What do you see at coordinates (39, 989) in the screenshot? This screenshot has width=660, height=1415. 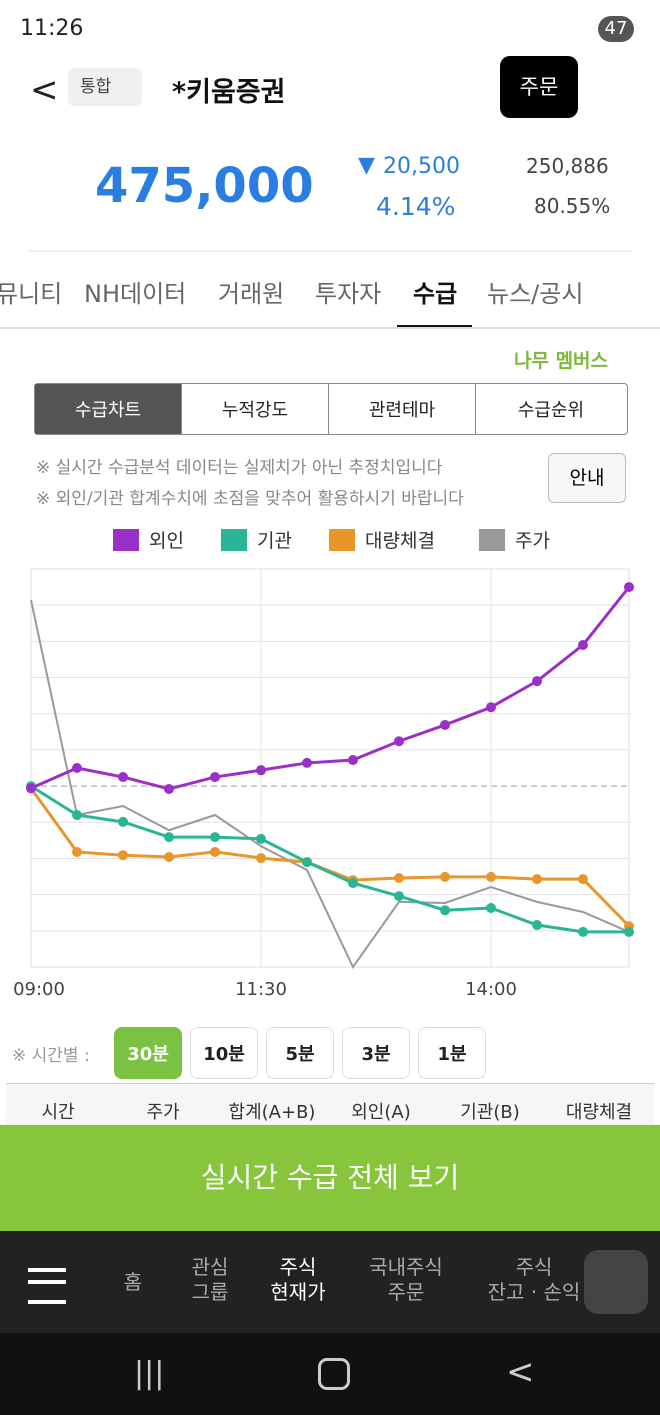 I see `x-tick-label: 09:00` at bounding box center [39, 989].